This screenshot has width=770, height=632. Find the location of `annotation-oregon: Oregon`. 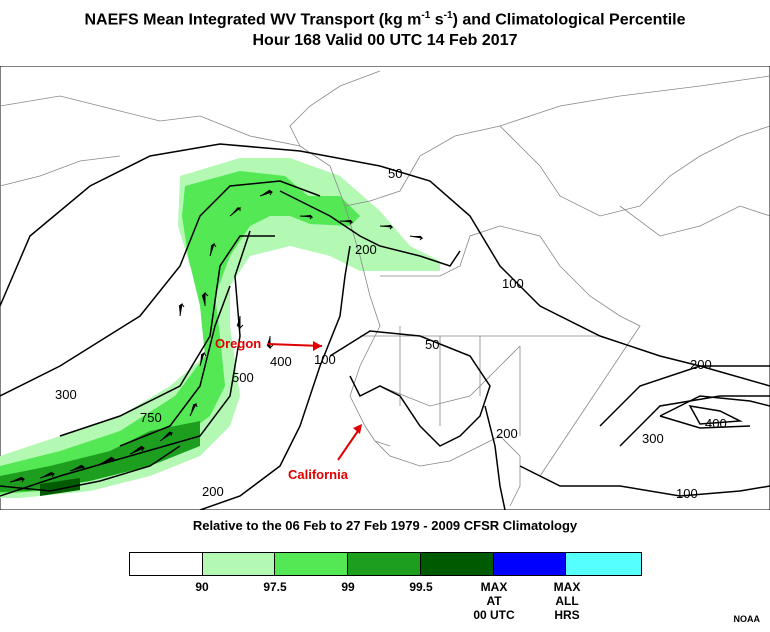

annotation-oregon: Oregon is located at coordinates (238, 343).